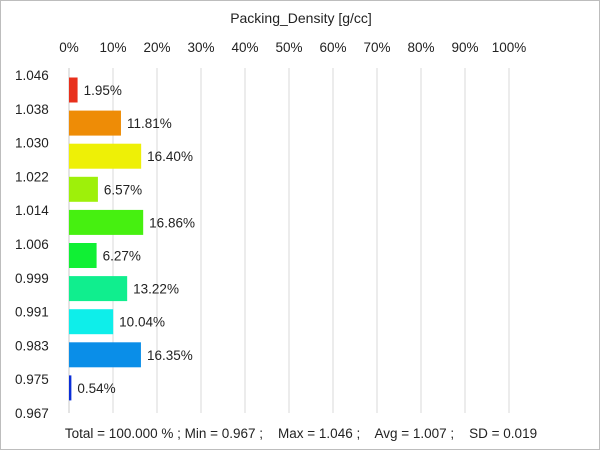 This screenshot has height=451, width=600. Describe the element at coordinates (32, 379) in the screenshot. I see `y-tick-label: 0.975` at that location.